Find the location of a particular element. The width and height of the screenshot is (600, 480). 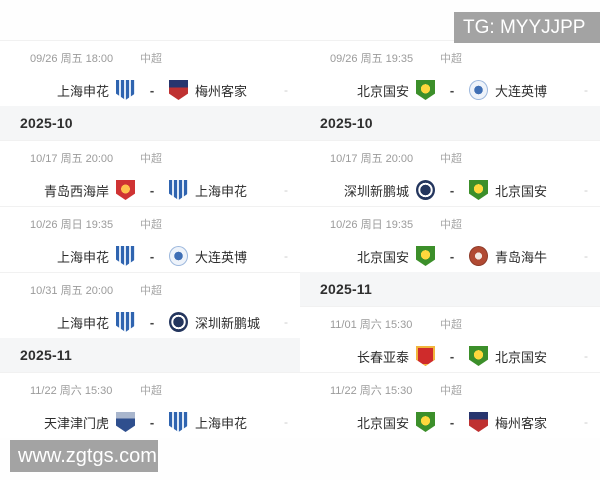

match-datetime: 11/01 周六 15:30 is located at coordinates (371, 325).